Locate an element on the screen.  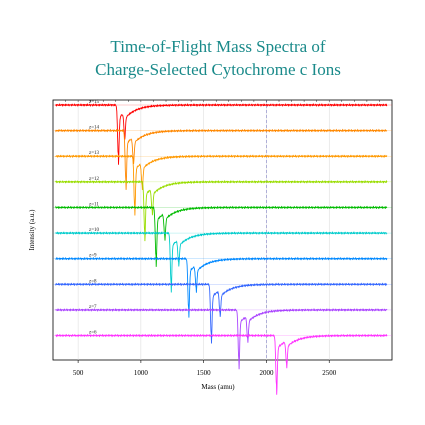
spectrum-trace-z=15 is located at coordinates (221, 134).